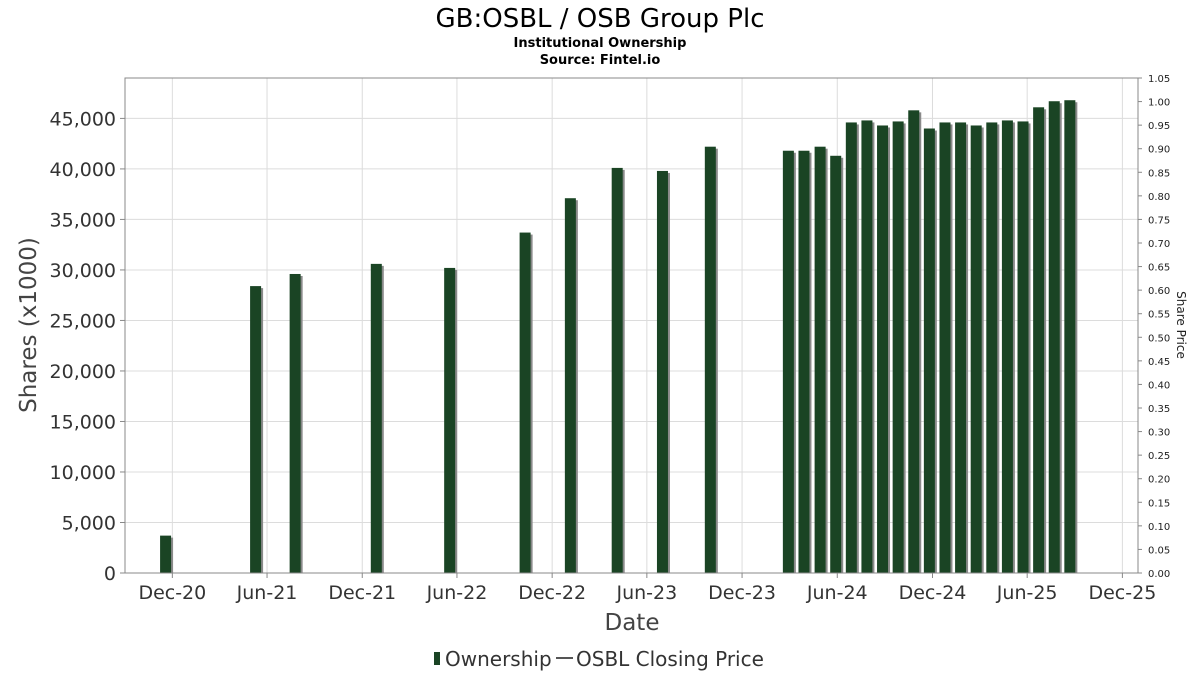 This screenshot has height=675, width=1200. I want to click on y2-tick-label: 0.20, so click(1159, 480).